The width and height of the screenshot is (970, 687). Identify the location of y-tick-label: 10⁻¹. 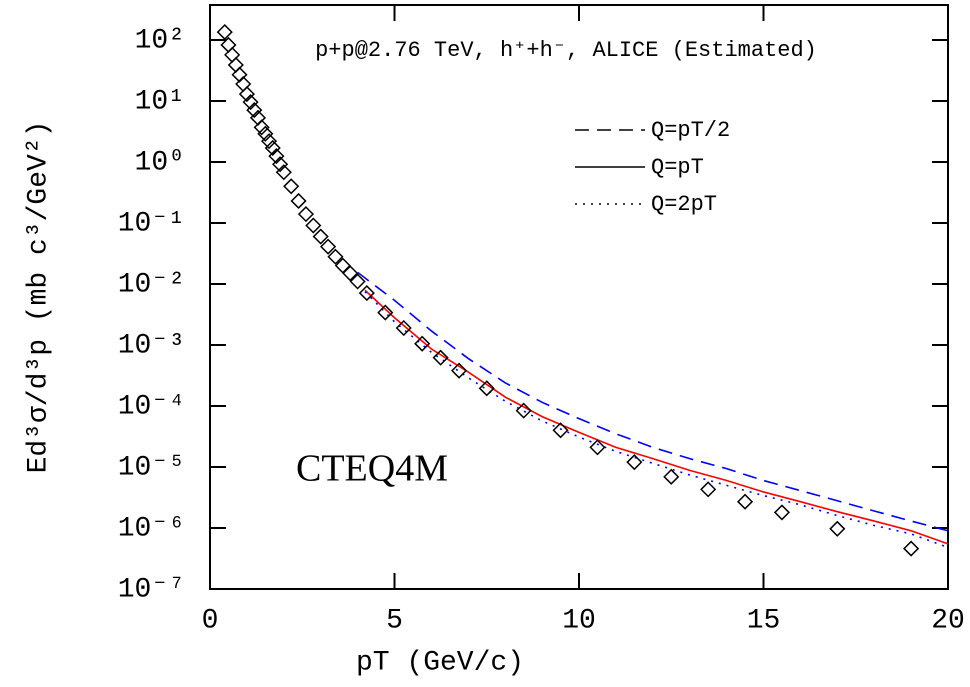
(151, 223).